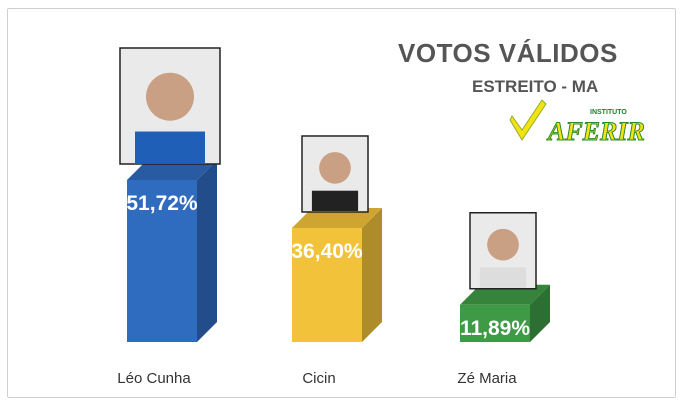  What do you see at coordinates (154, 378) in the screenshot?
I see `category-label-0: Léo Cunha` at bounding box center [154, 378].